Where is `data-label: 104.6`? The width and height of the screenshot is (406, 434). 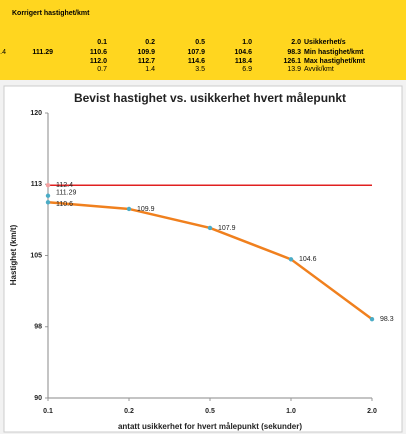 data-label: 104.6 is located at coordinates (308, 259).